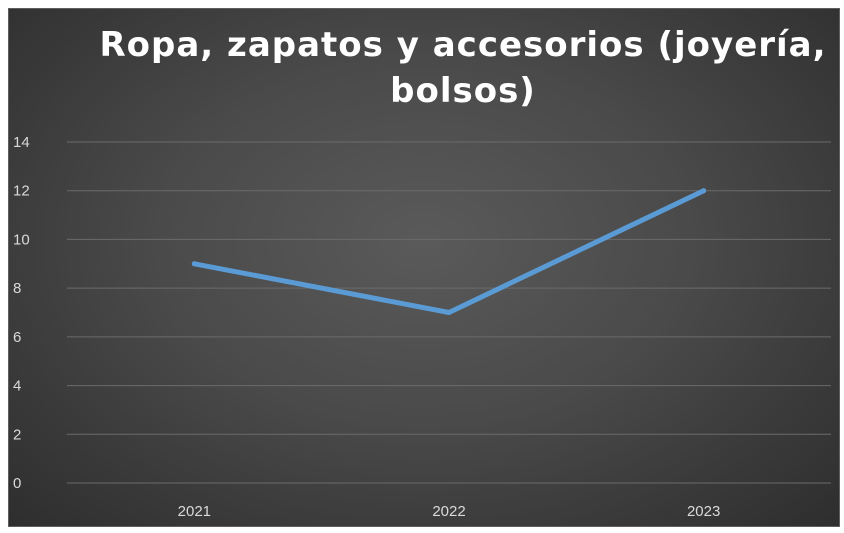 The image size is (844, 533). I want to click on series-line, so click(449, 251).